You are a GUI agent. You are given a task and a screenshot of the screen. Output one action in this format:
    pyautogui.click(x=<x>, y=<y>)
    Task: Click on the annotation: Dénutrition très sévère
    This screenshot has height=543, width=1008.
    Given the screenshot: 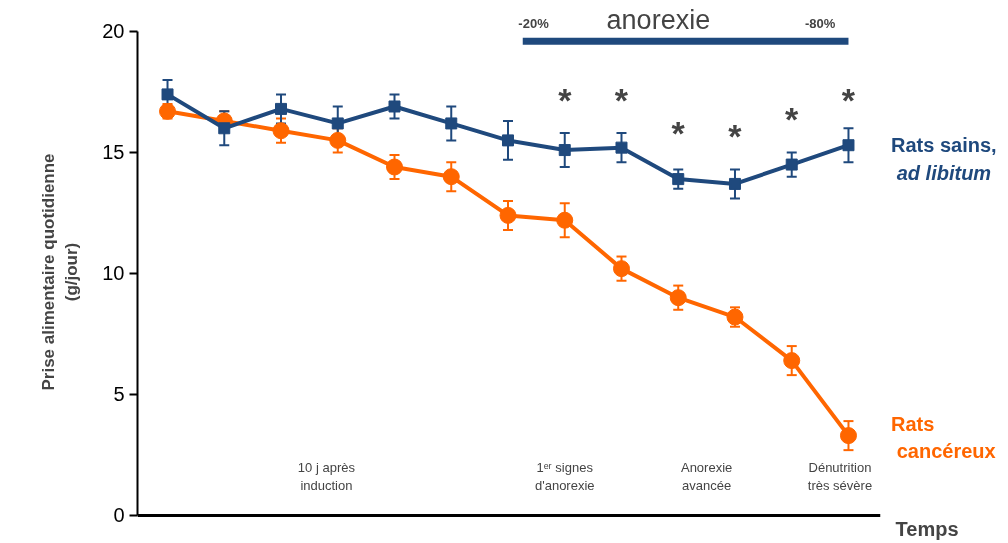 What is the action you would take?
    pyautogui.click(x=840, y=476)
    